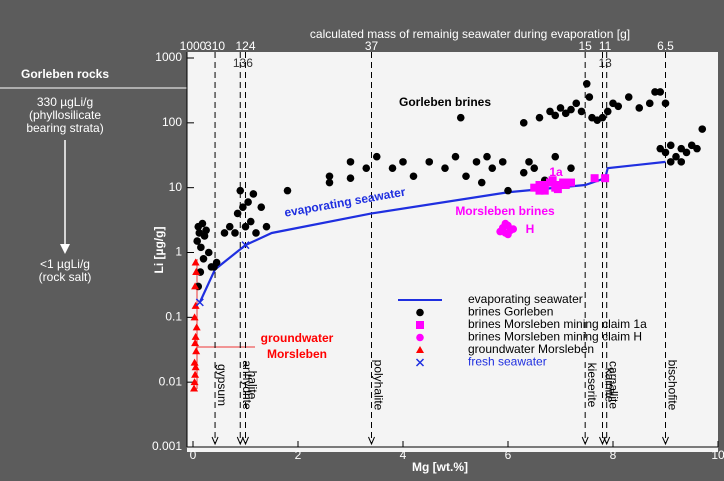  Describe the element at coordinates (378, 385) in the screenshot. I see `mineral-label: polyhalite` at that location.